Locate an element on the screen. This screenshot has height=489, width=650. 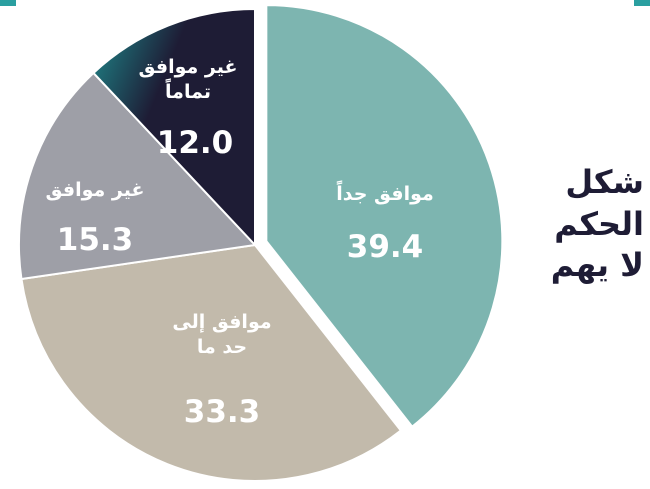
value-label: 12.0 is located at coordinates (195, 143).